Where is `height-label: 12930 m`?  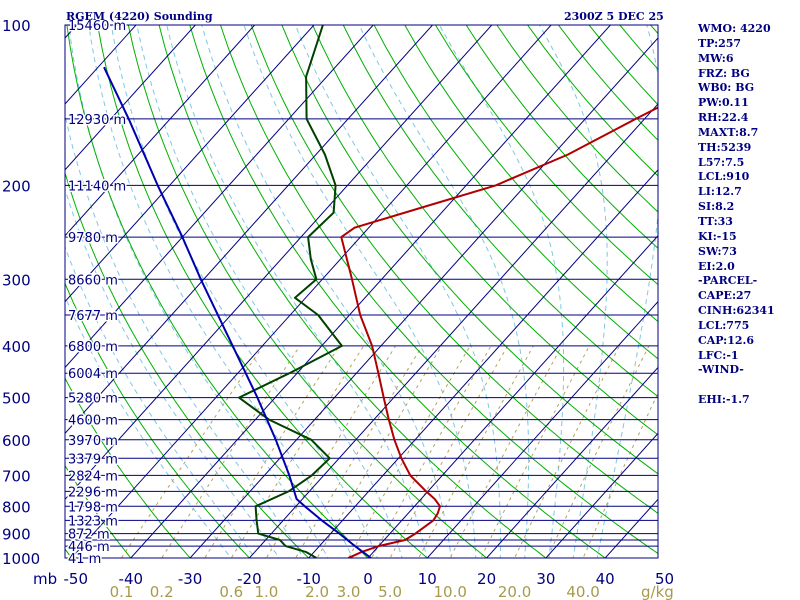
height-label: 12930 m is located at coordinates (97, 120).